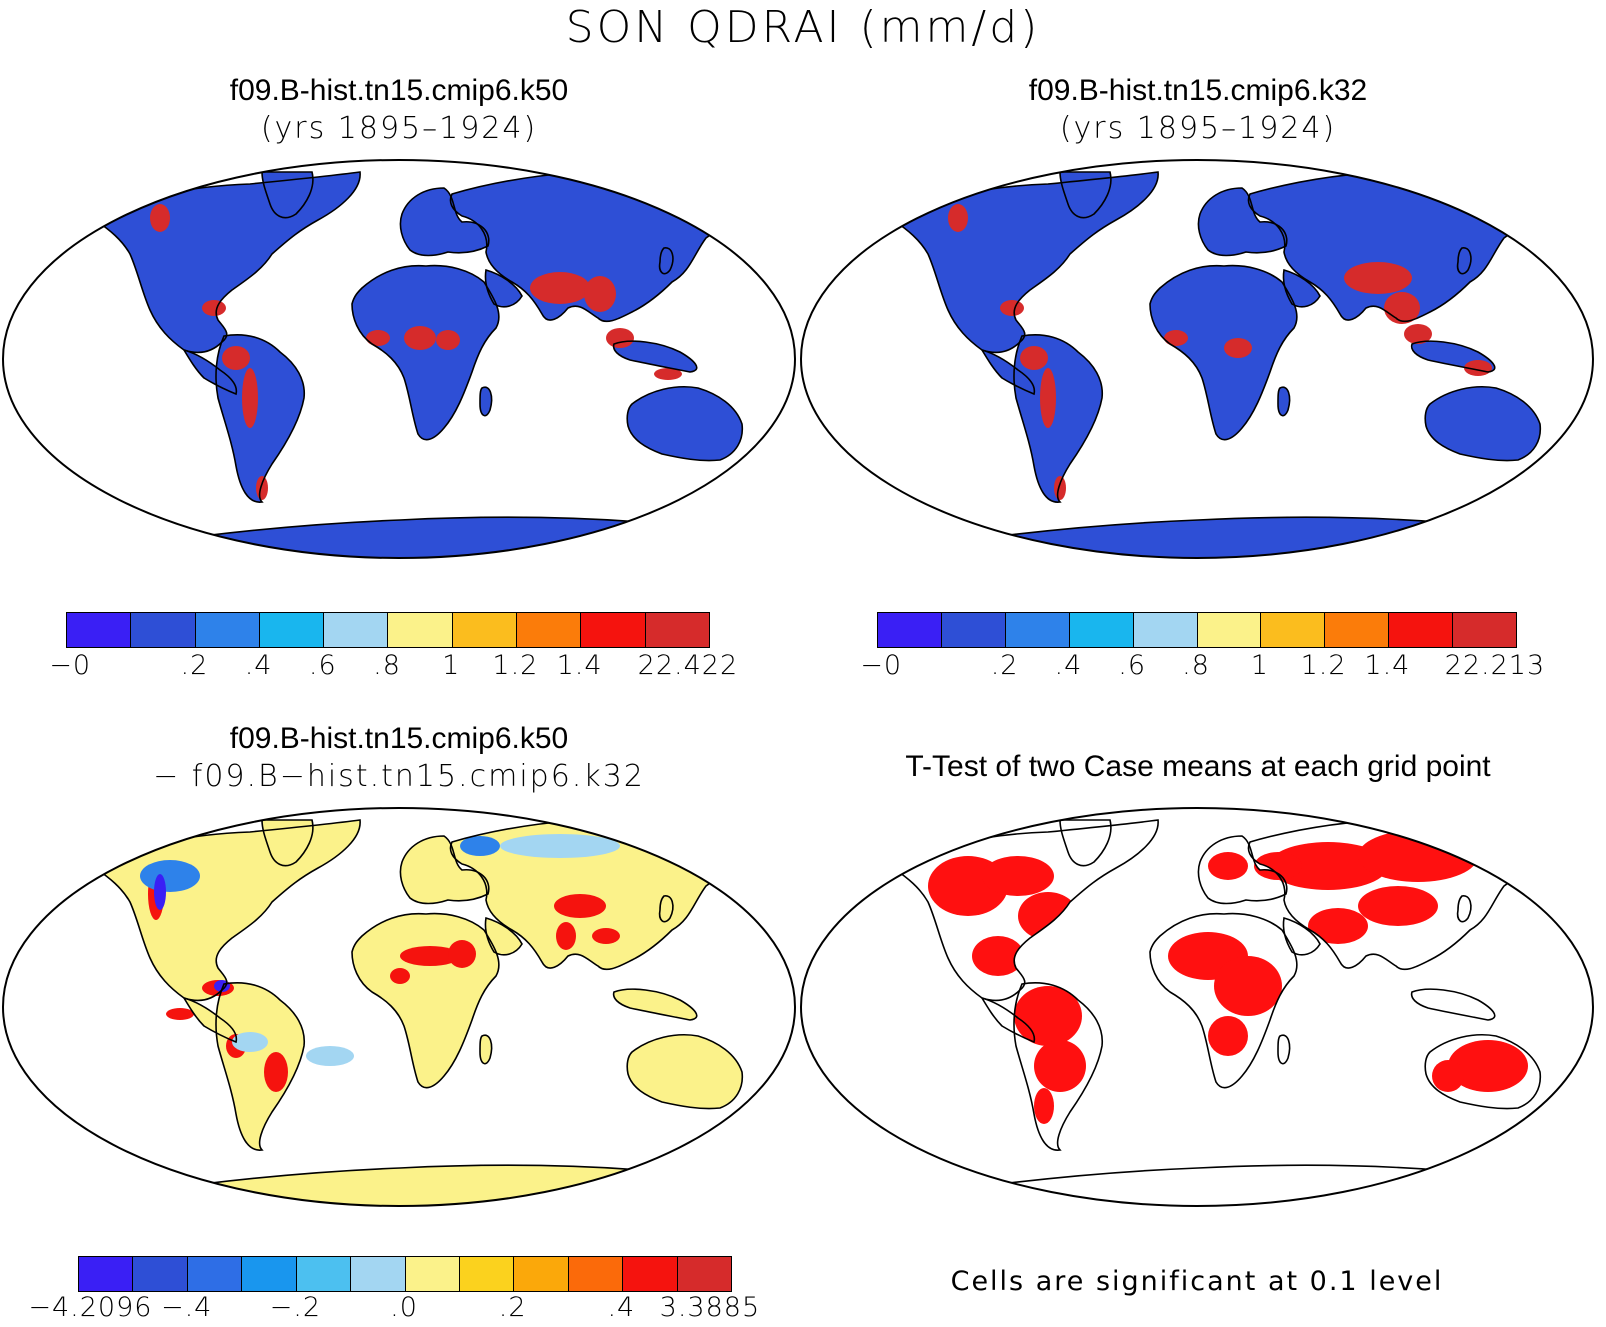 The image size is (1606, 1327). I want to click on figure-title: SON QDRAI (mm/d), so click(803, 27).